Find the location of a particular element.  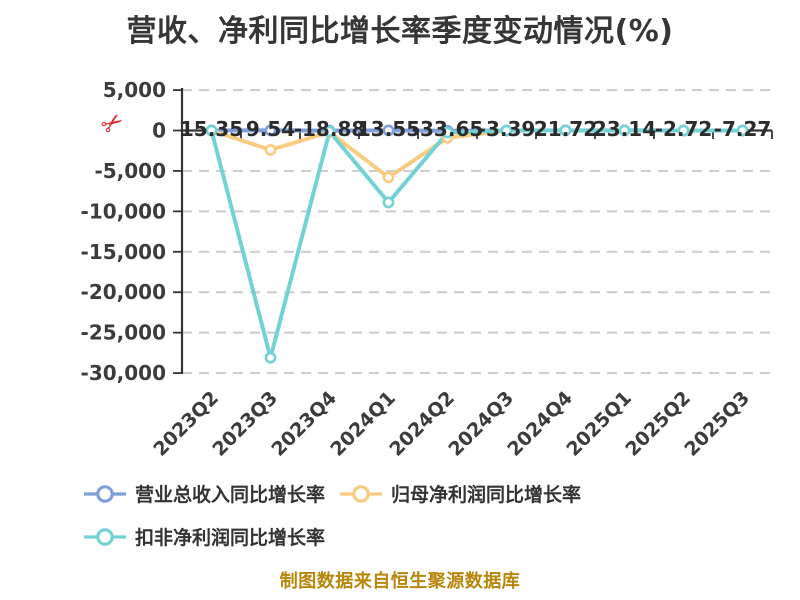

y-tick-label: -25,000 is located at coordinates (123, 333).